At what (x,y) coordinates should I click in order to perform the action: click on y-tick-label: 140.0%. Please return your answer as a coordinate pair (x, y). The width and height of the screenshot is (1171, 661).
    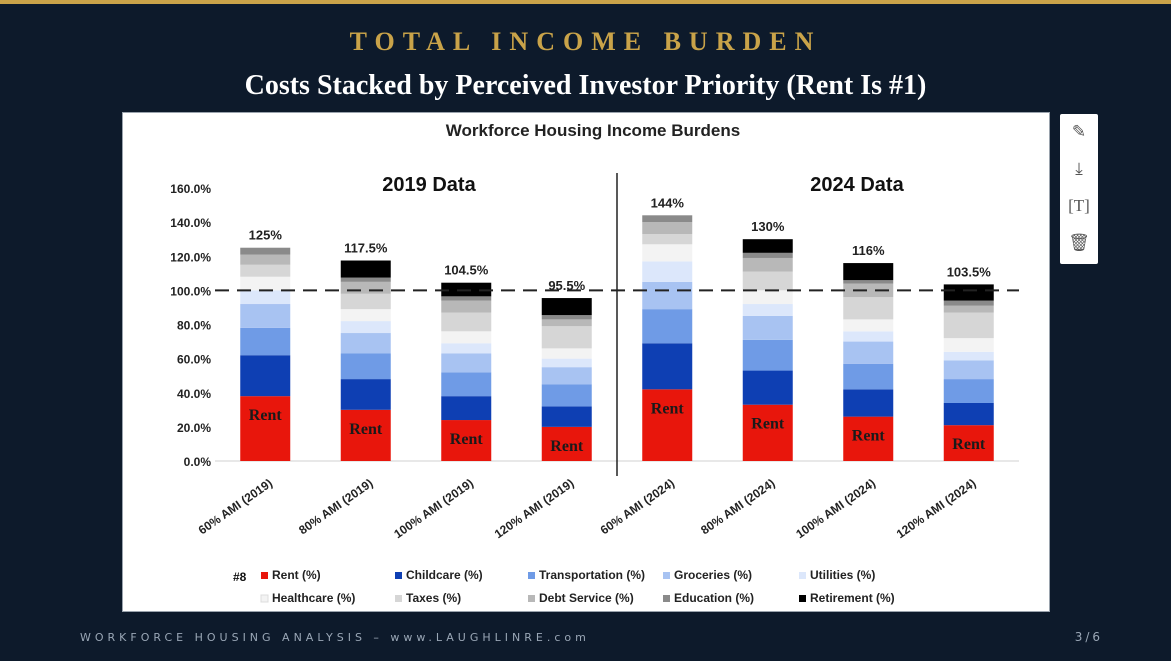
    Looking at the image, I should click on (190, 223).